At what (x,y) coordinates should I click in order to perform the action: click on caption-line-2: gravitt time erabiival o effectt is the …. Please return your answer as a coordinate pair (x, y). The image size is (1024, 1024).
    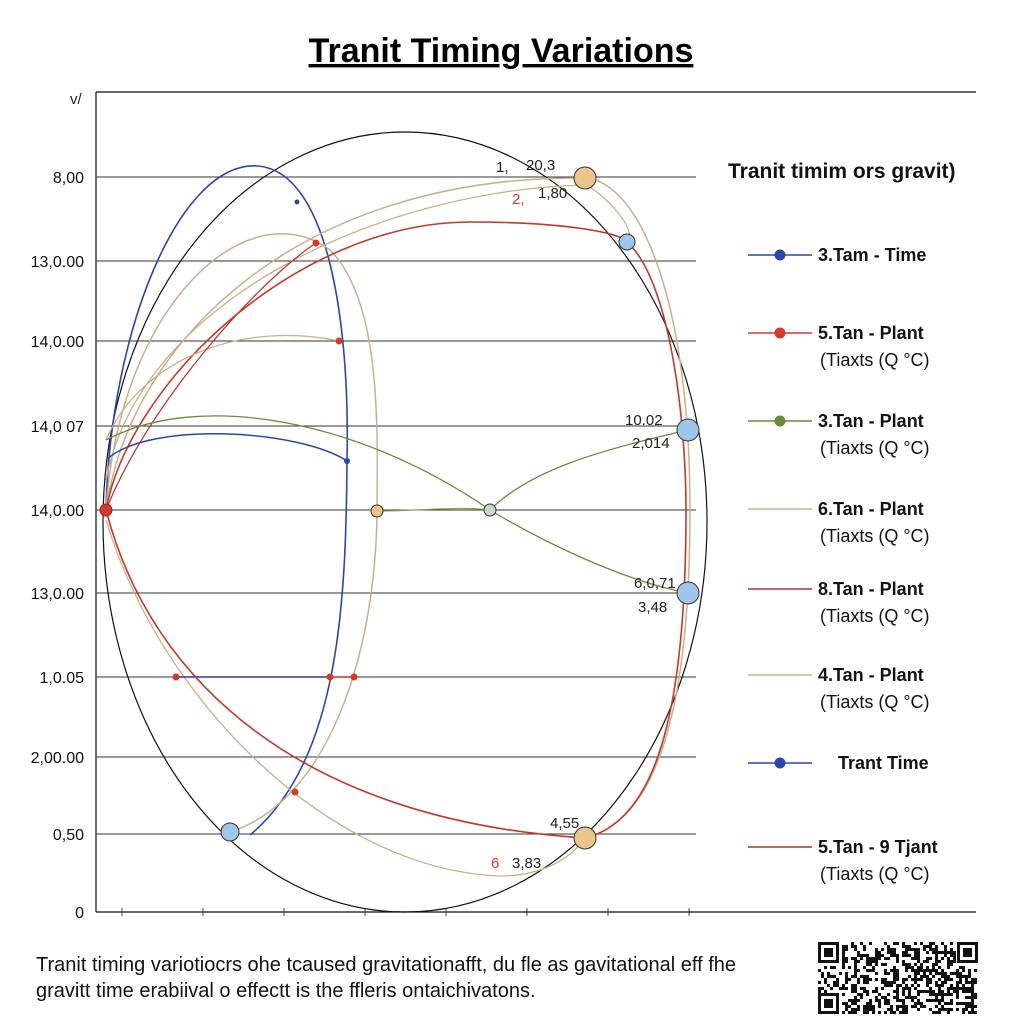
    Looking at the image, I should click on (286, 991).